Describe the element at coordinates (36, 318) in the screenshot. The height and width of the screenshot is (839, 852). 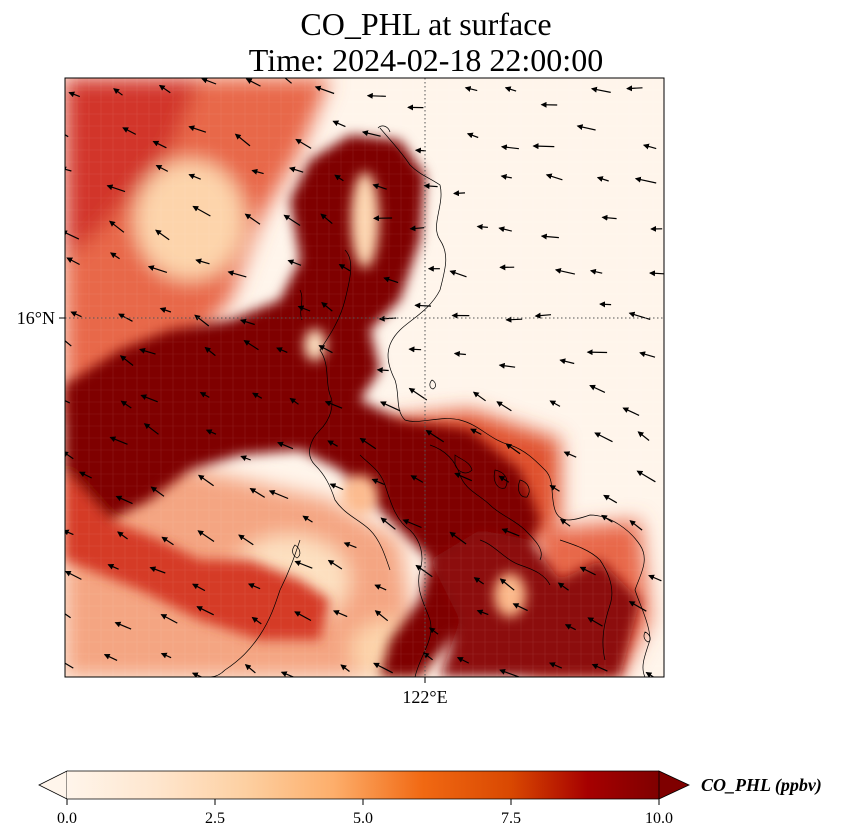
I see `lat-label: 16°N` at that location.